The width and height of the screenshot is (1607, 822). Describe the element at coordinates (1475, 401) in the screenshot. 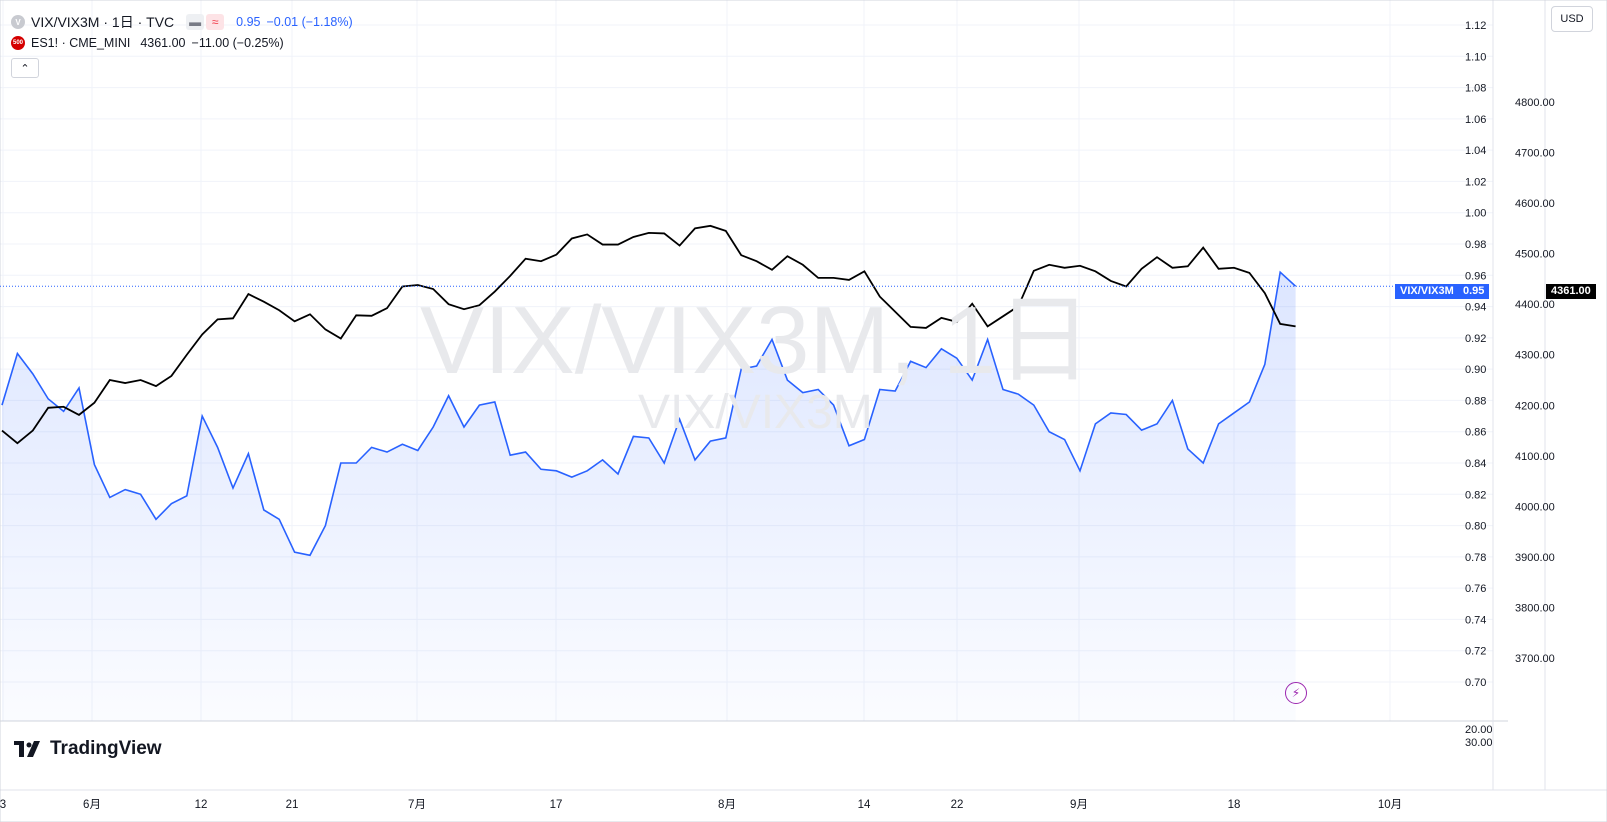

I see `left-tick-label: 0.88` at that location.